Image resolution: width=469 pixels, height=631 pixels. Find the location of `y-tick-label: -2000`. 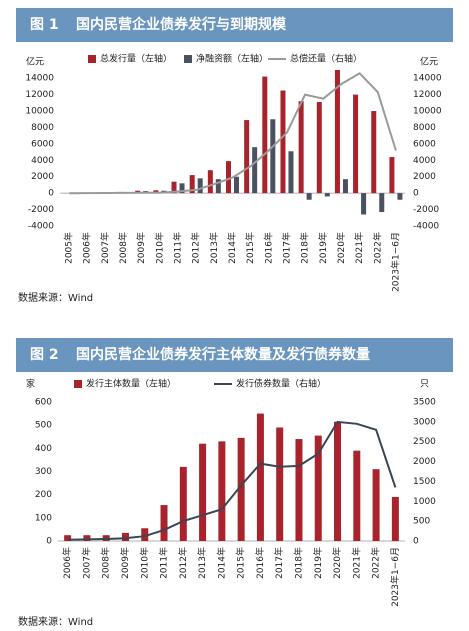

y-tick-label: -2000 is located at coordinates (41, 210).